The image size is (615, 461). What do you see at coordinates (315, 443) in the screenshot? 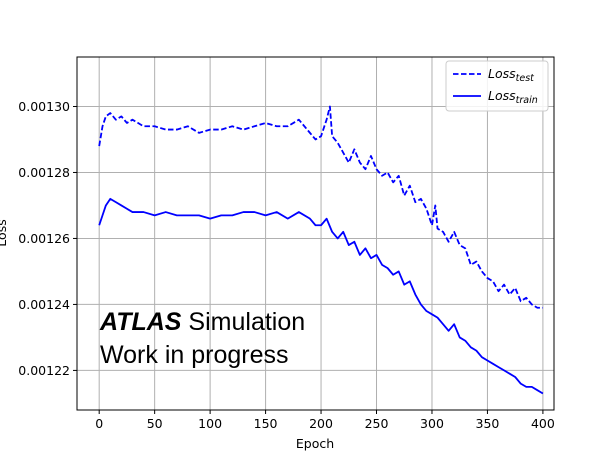
I see `x-axis-label: Epoch` at bounding box center [315, 443].